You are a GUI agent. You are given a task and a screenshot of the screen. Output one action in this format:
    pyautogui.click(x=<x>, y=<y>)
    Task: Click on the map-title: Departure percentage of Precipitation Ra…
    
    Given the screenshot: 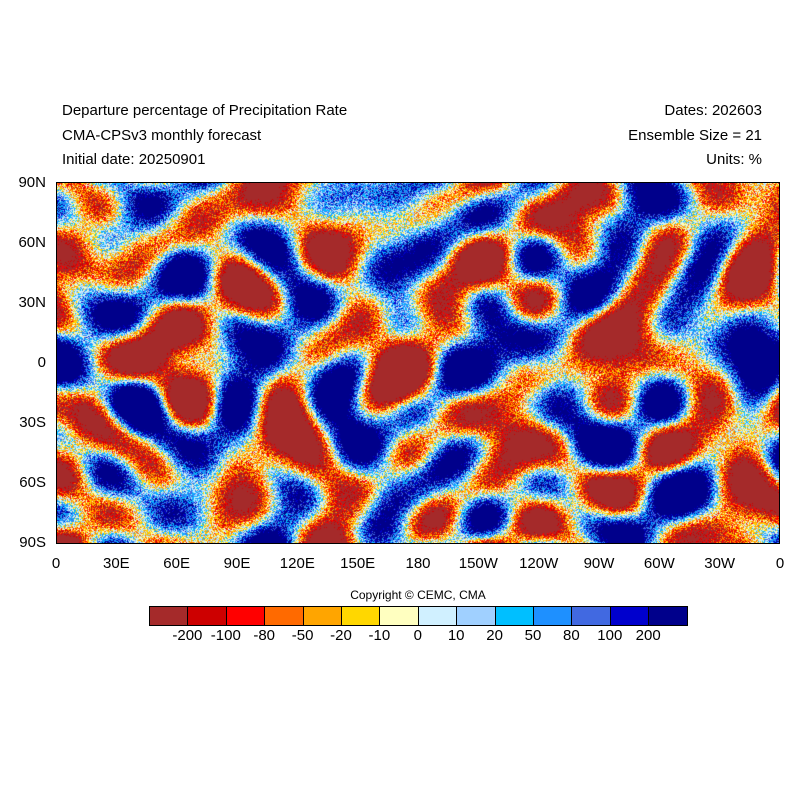 What is the action you would take?
    pyautogui.click(x=205, y=110)
    